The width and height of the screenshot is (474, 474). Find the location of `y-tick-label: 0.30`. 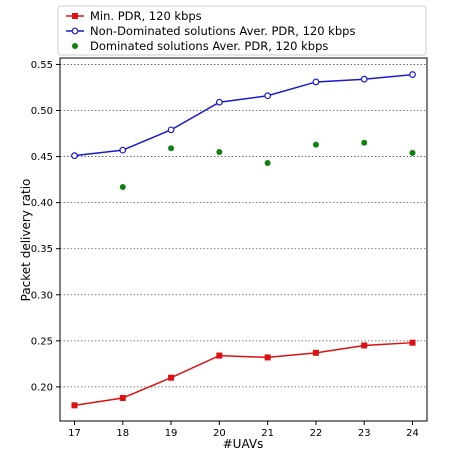

y-tick-label: 0.30 is located at coordinates (42, 295).